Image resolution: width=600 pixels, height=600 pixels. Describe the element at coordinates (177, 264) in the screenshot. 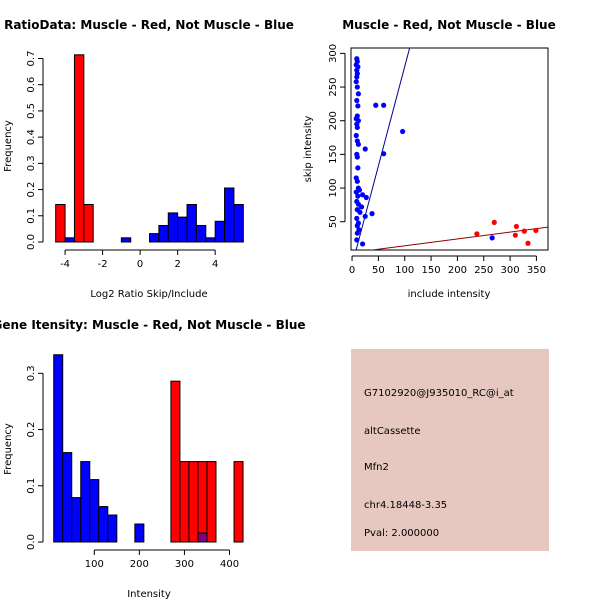

I see `ratio-x-tick-label-3: 2` at that location.